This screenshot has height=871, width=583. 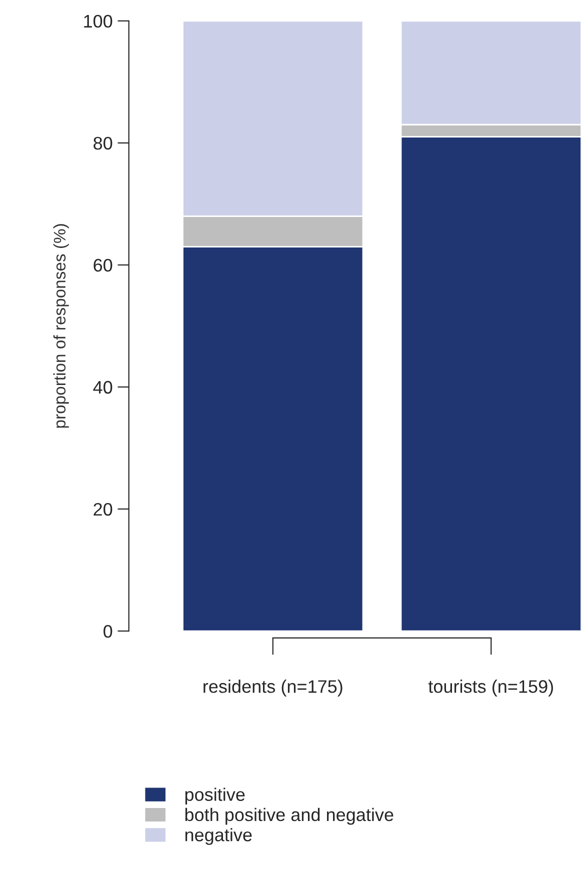 I want to click on legend-label: negative, so click(x=218, y=836).